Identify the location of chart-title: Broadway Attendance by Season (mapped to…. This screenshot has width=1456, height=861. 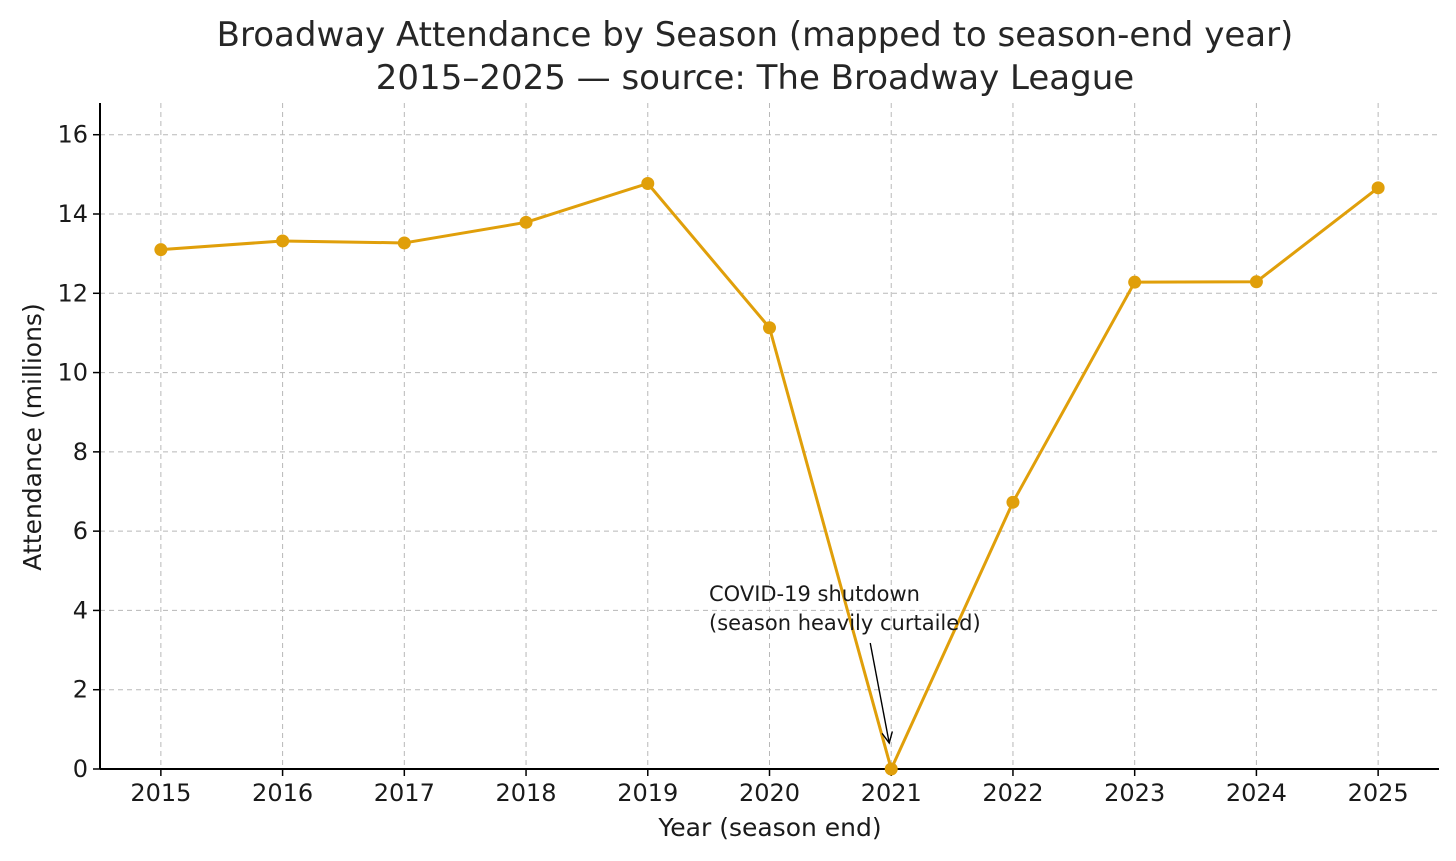
(755, 56).